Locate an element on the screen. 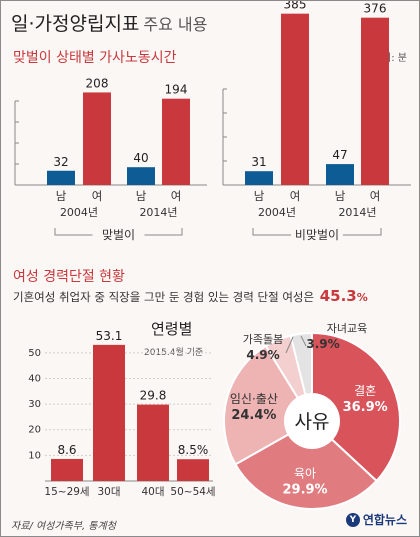 The width and height of the screenshot is (420, 537). age-y-tick-3: 40 is located at coordinates (34, 378).